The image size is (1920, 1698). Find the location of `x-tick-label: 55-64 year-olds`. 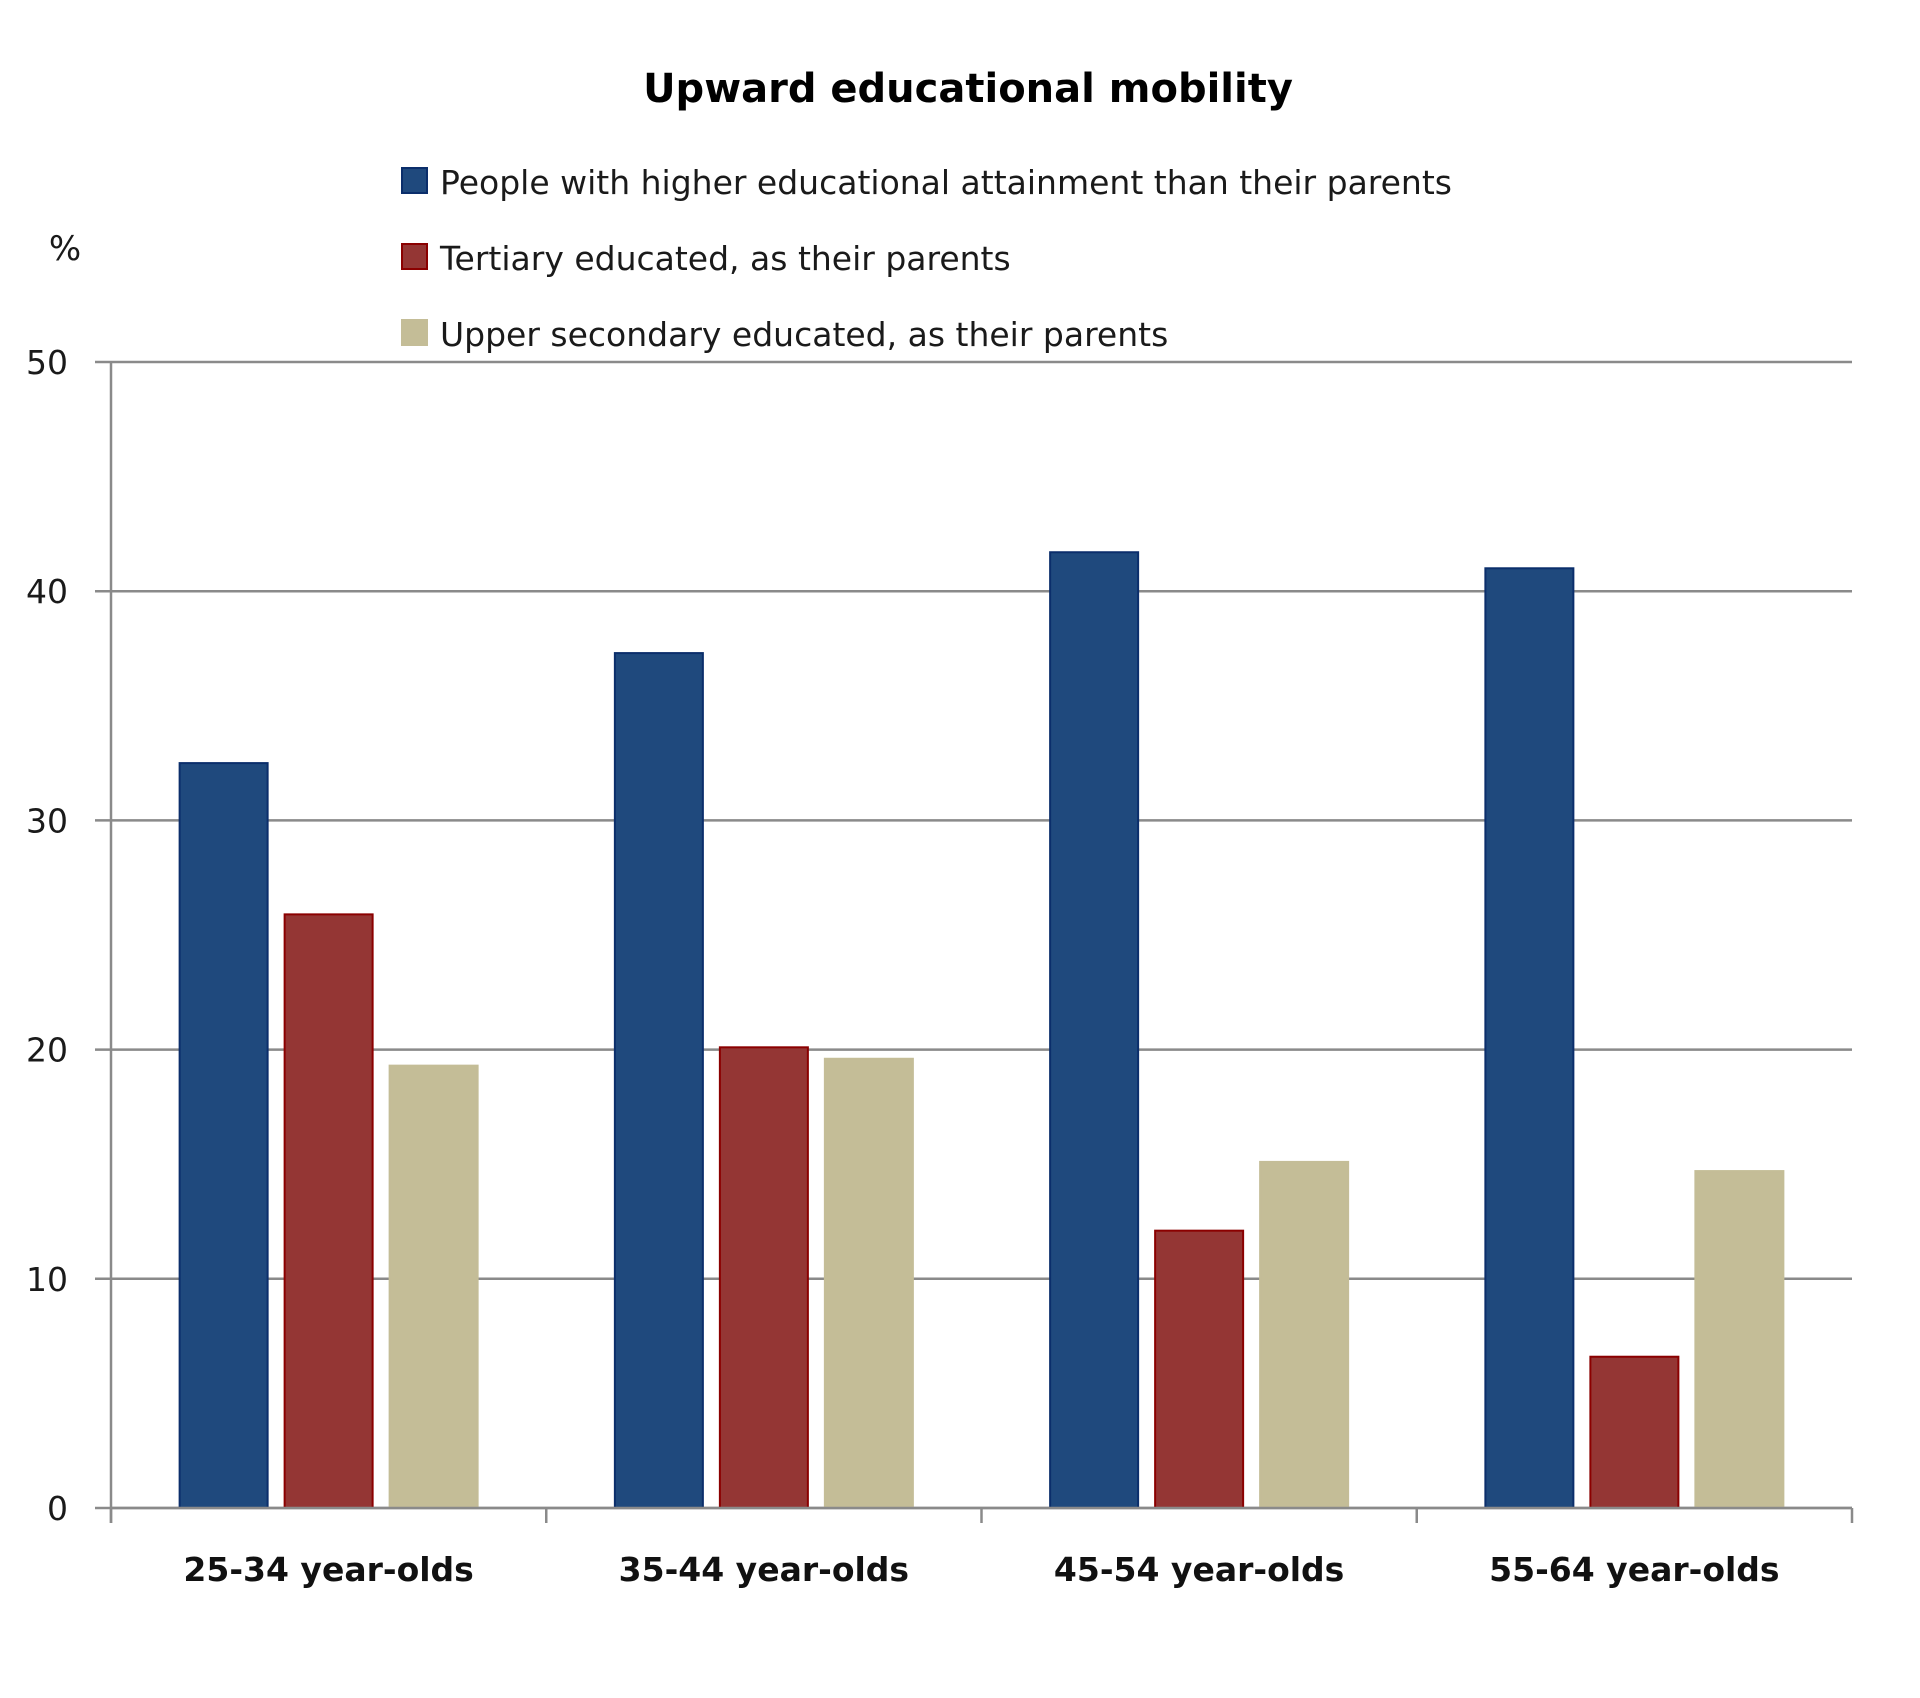

x-tick-label: 55-64 year-olds is located at coordinates (1634, 1569).